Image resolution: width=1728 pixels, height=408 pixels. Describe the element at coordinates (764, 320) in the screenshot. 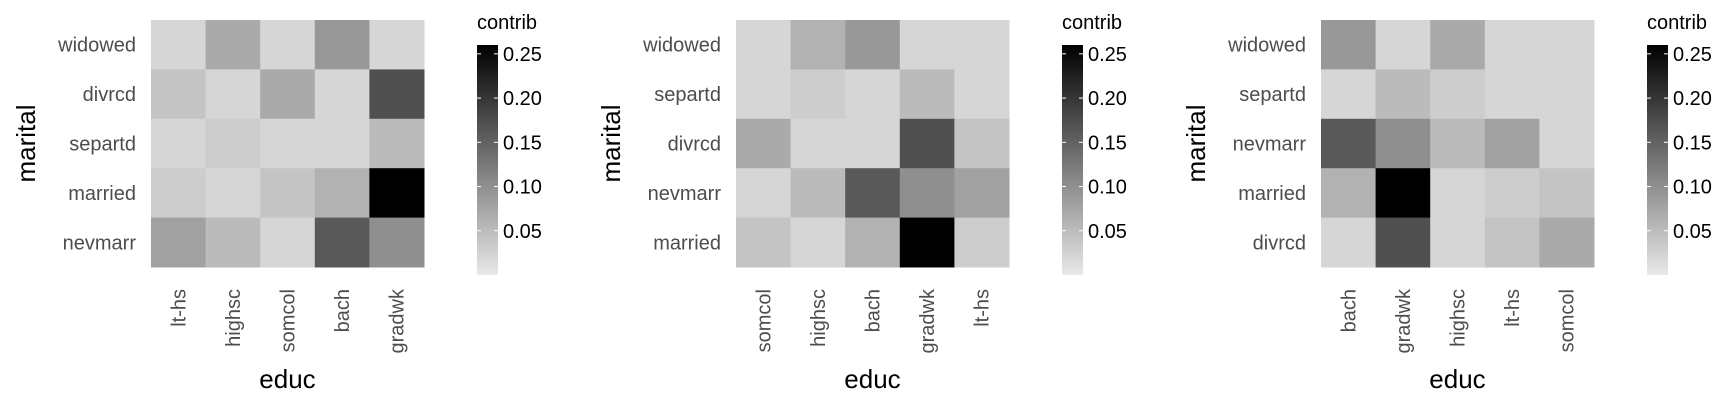

I see `x-tick-label: somcol` at that location.